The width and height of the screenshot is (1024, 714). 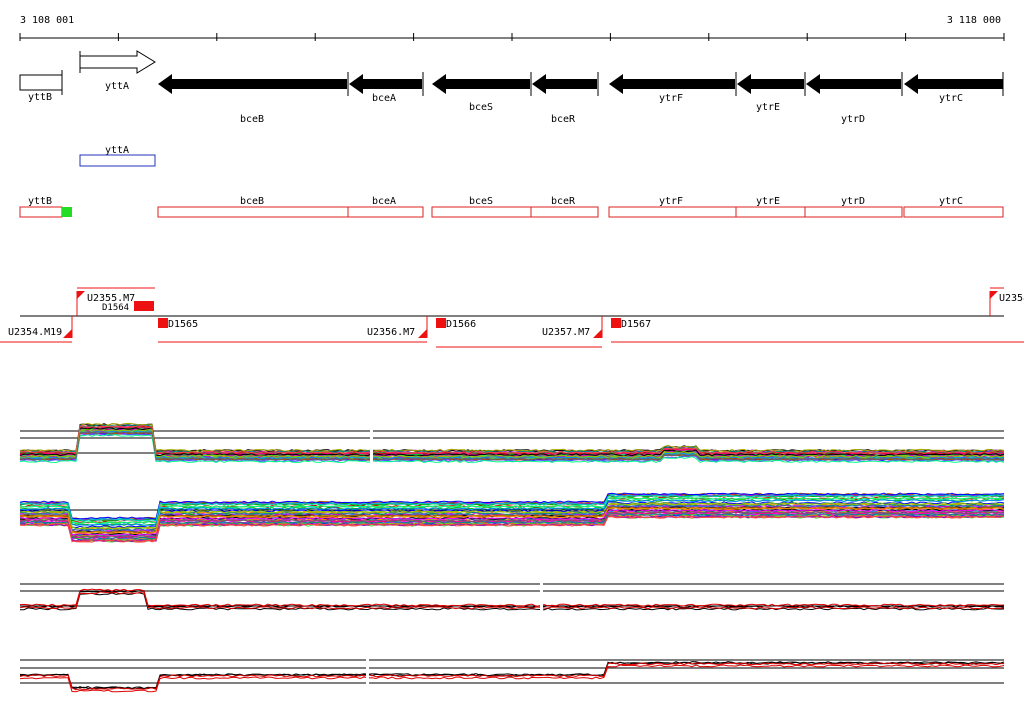 What do you see at coordinates (974, 20) in the screenshot?
I see `ruler-end-label: 3 118 000` at bounding box center [974, 20].